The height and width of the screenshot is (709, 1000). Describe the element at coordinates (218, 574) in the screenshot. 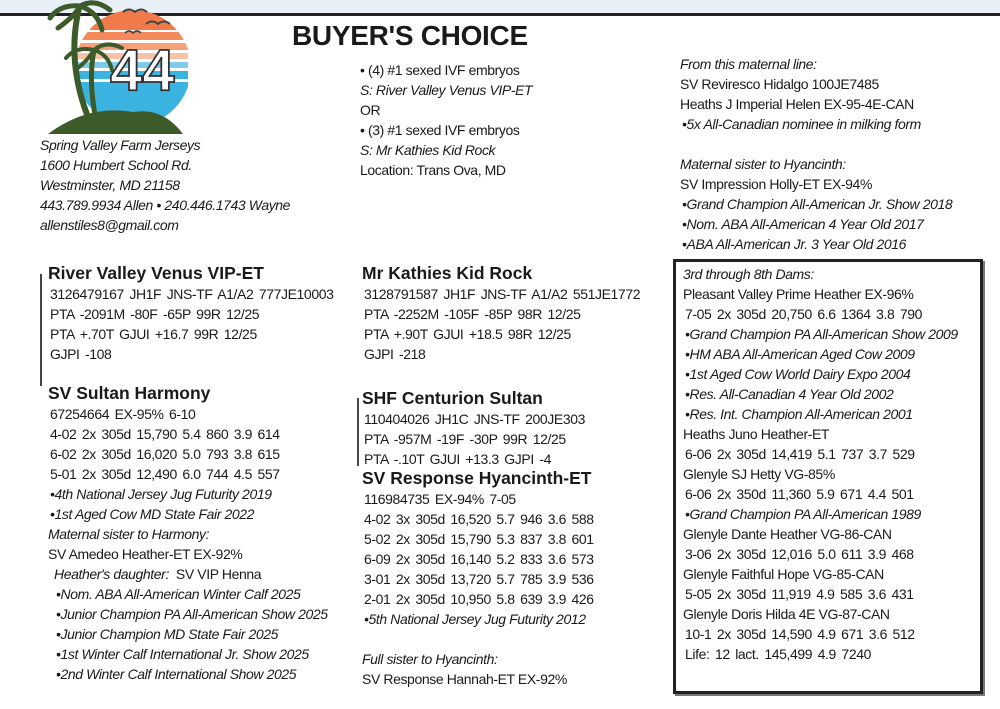

I see `animal-name: SV VIP Henna` at that location.